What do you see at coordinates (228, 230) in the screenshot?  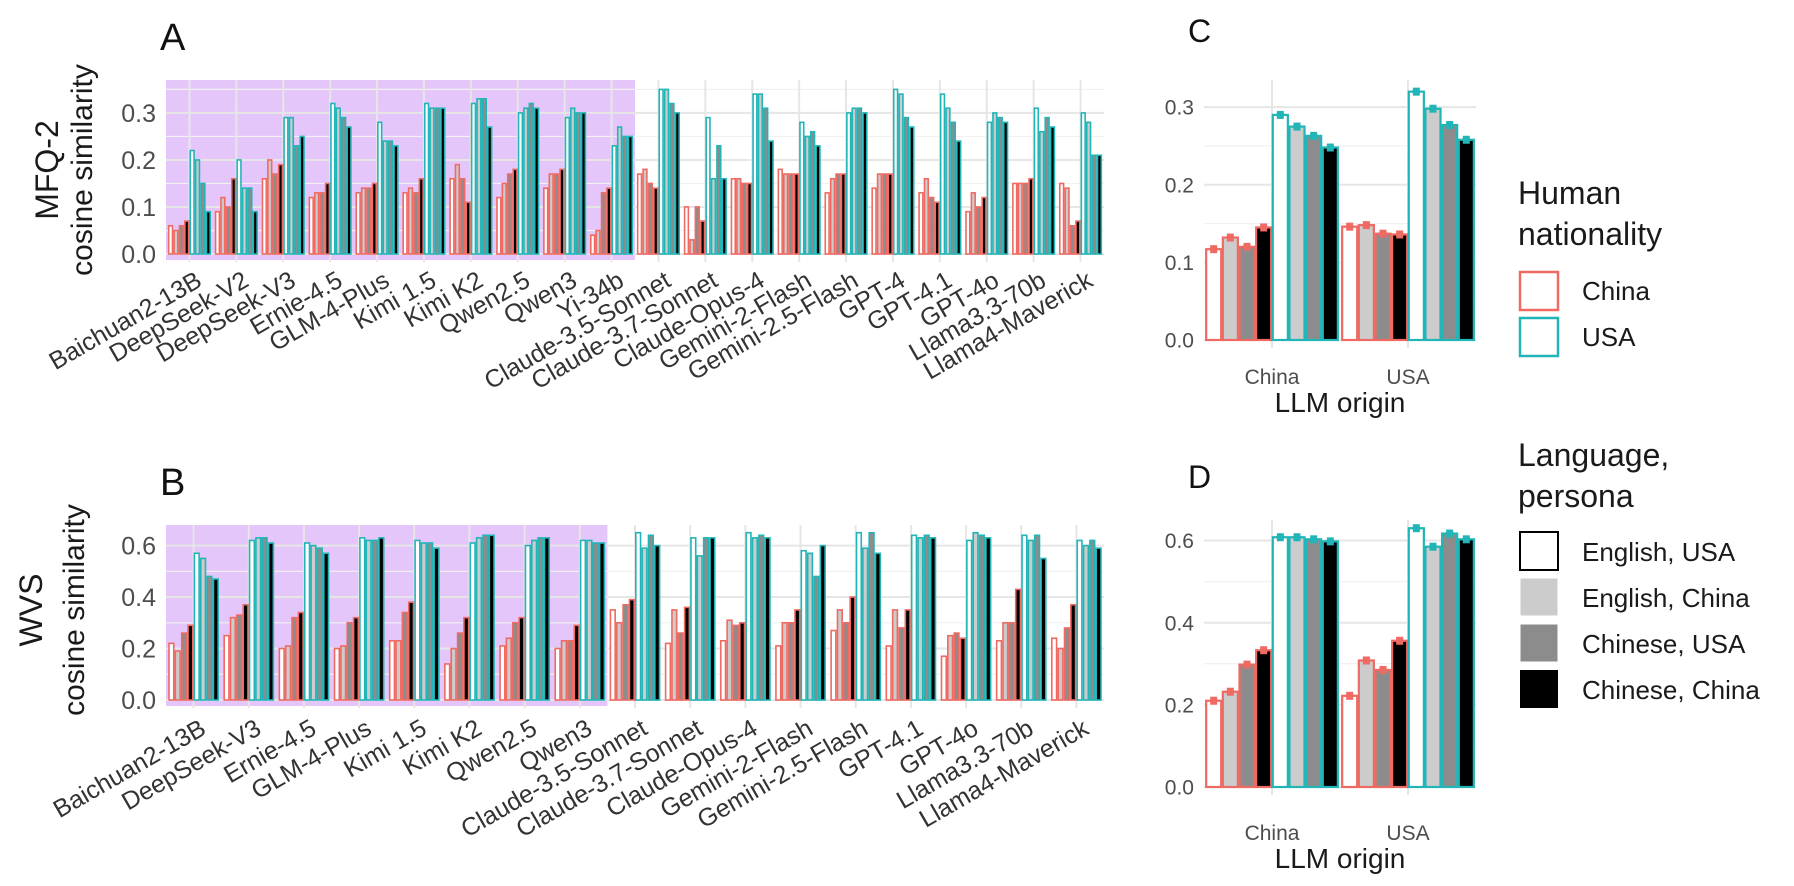 I see `bar-deepseek-v2-china-chinese-usa` at bounding box center [228, 230].